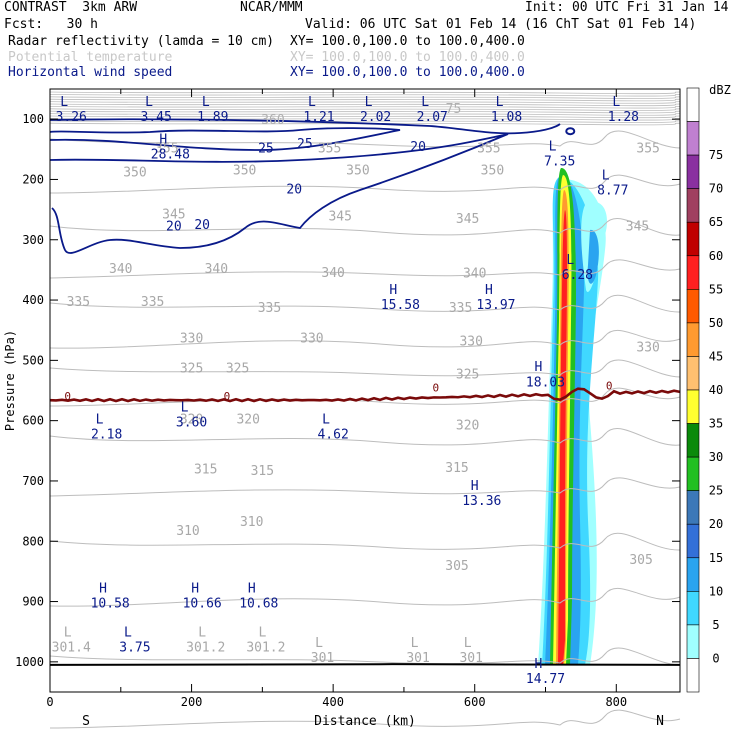  I want to click on extremum-value: 28.48, so click(170, 154).